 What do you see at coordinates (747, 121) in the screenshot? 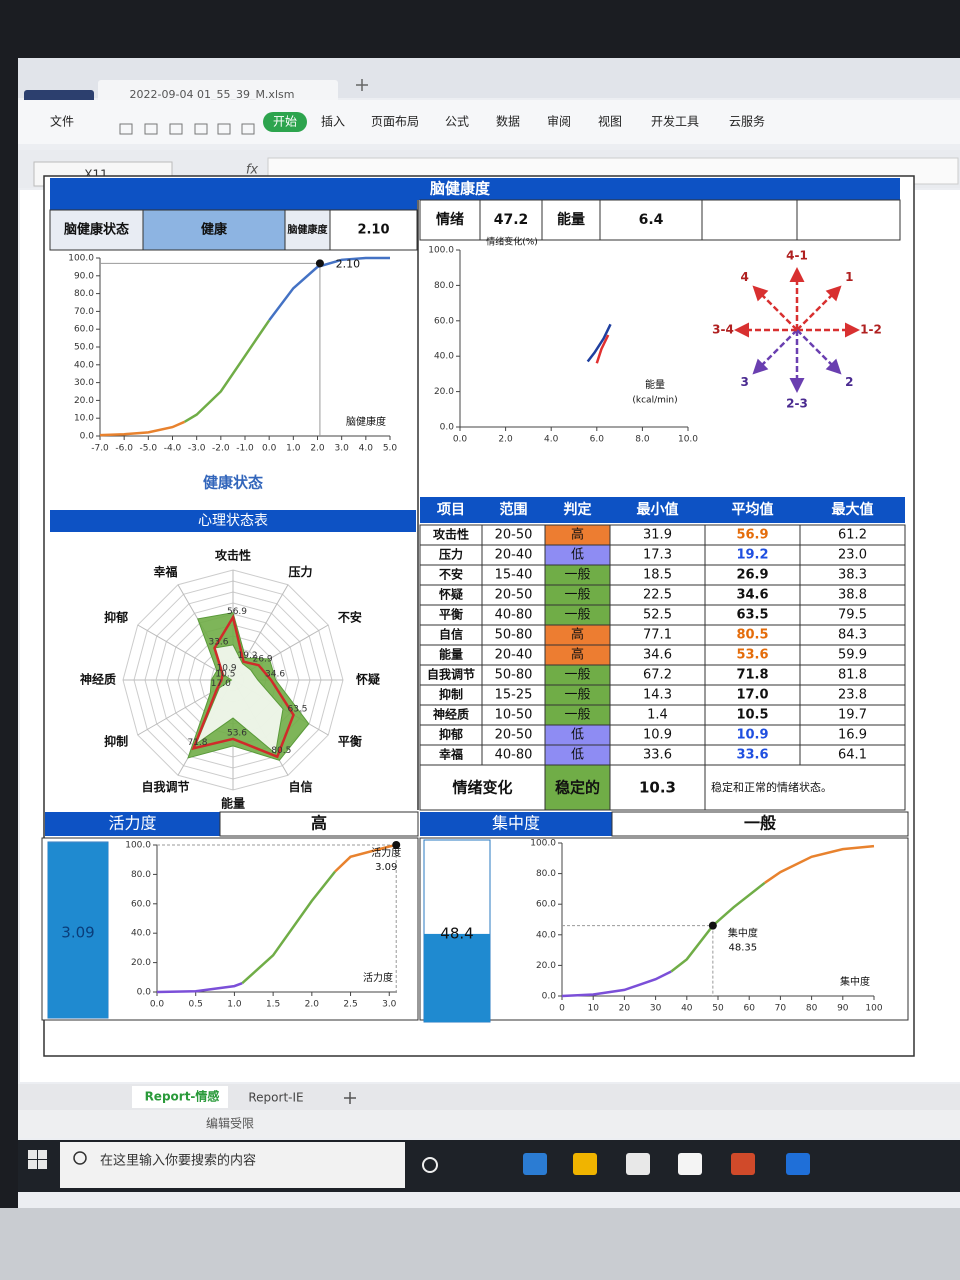
I see `menu-item: 云服务` at bounding box center [747, 121].